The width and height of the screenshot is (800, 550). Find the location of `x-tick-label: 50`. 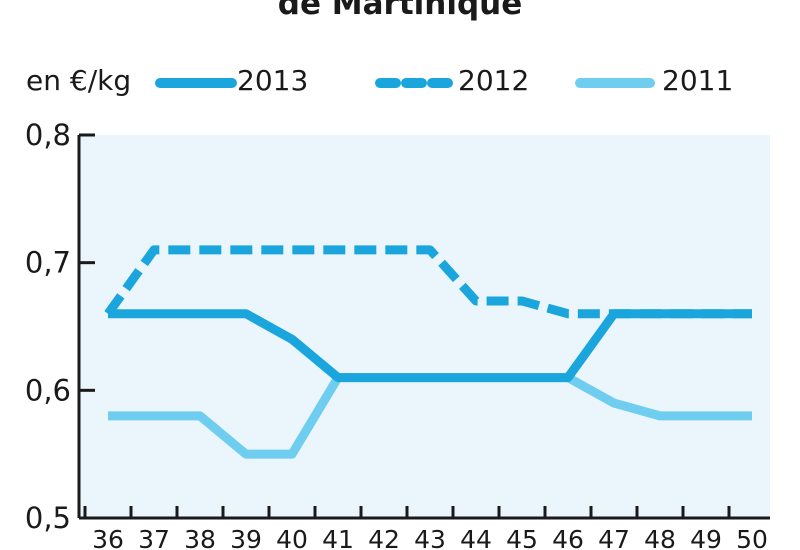

x-tick-label: 50 is located at coordinates (752, 537).